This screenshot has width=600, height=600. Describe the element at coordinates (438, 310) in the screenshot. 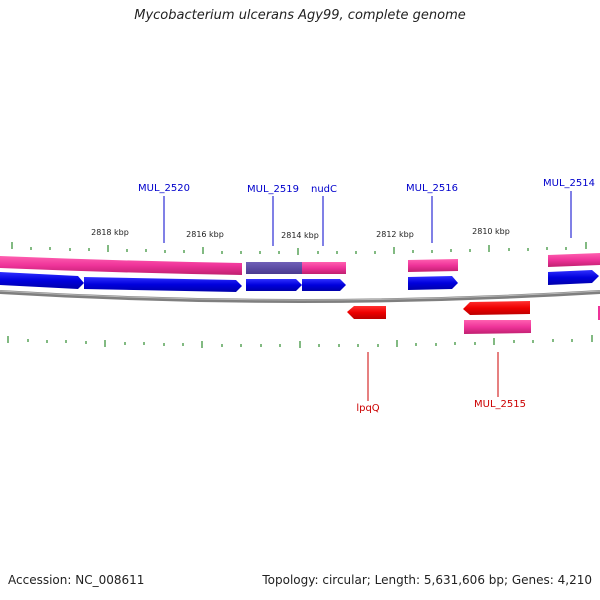

I see `reverse-gene-track` at that location.